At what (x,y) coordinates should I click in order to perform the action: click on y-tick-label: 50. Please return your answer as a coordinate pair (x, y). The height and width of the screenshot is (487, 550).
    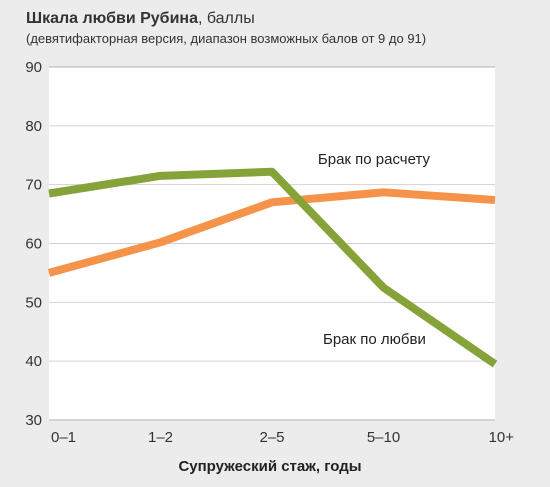
    Looking at the image, I should click on (33, 302).